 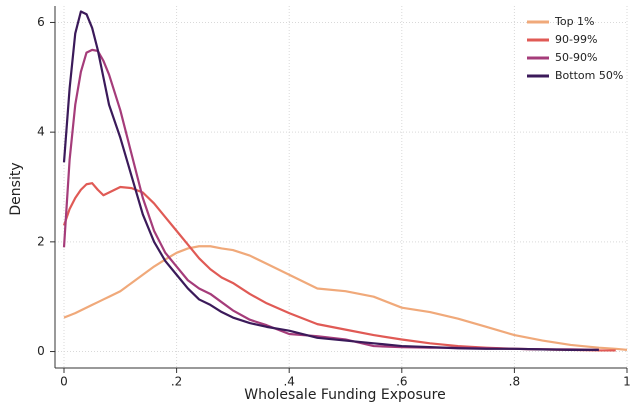 I want to click on y-tick-label: 0, so click(x=41, y=351).